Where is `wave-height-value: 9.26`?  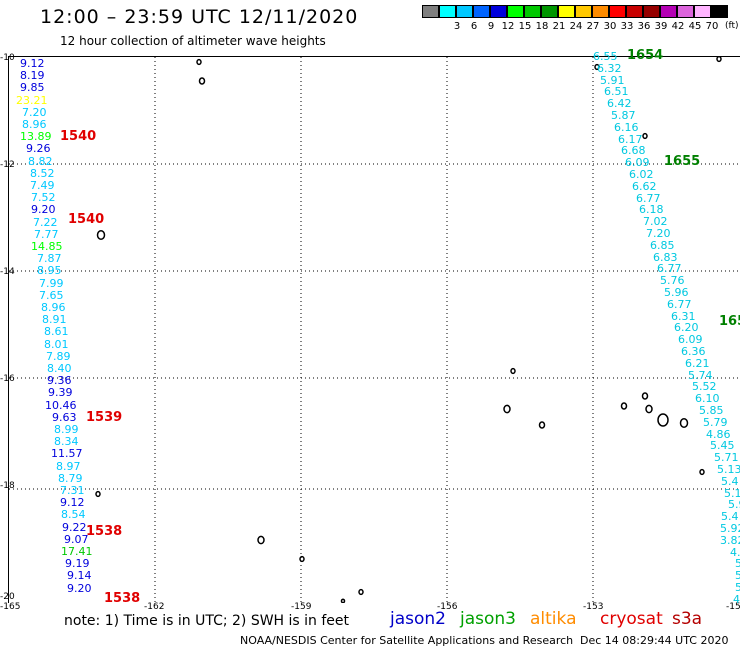 wave-height-value: 9.26 is located at coordinates (38, 149).